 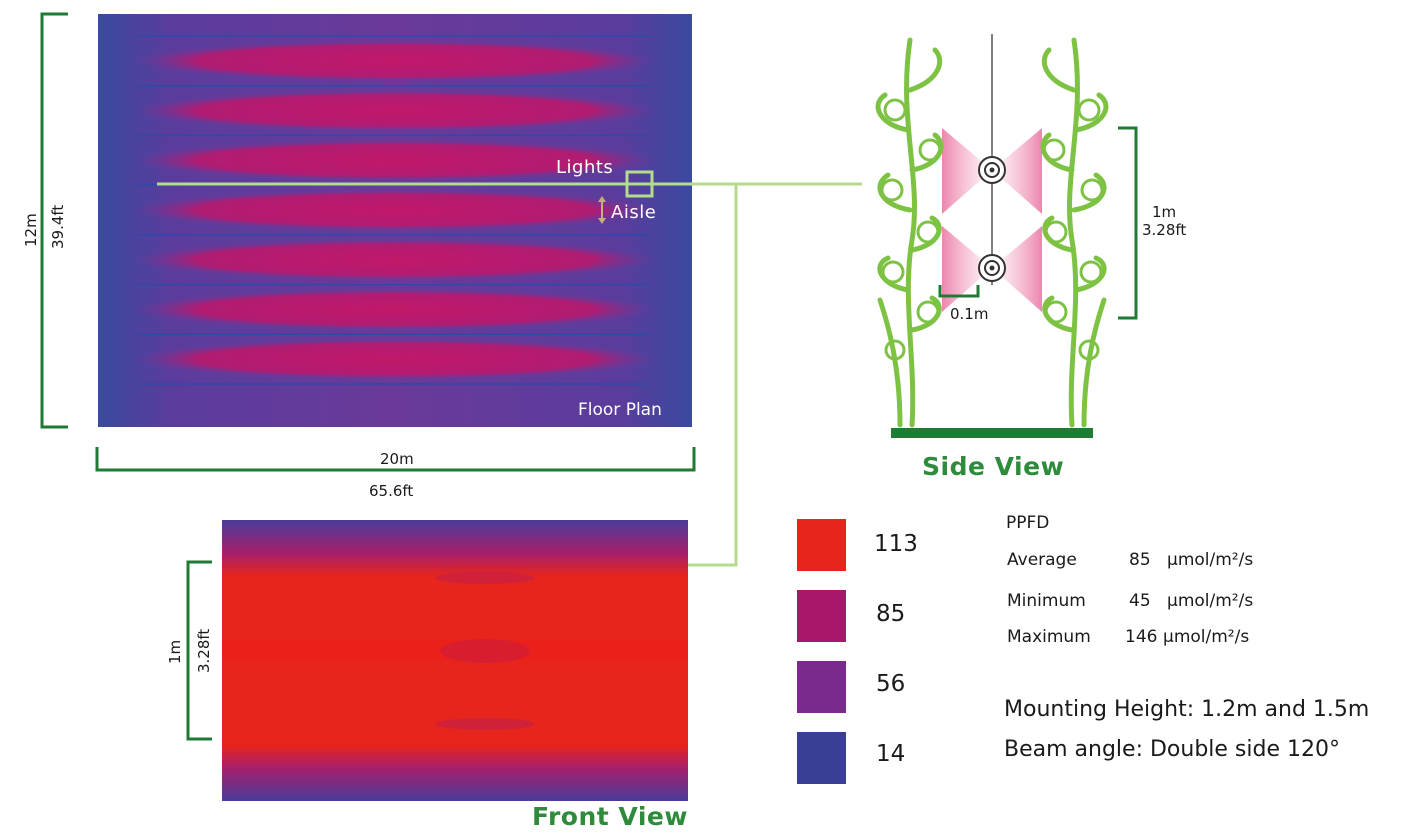 I want to click on plant-left, so click(x=909, y=232).